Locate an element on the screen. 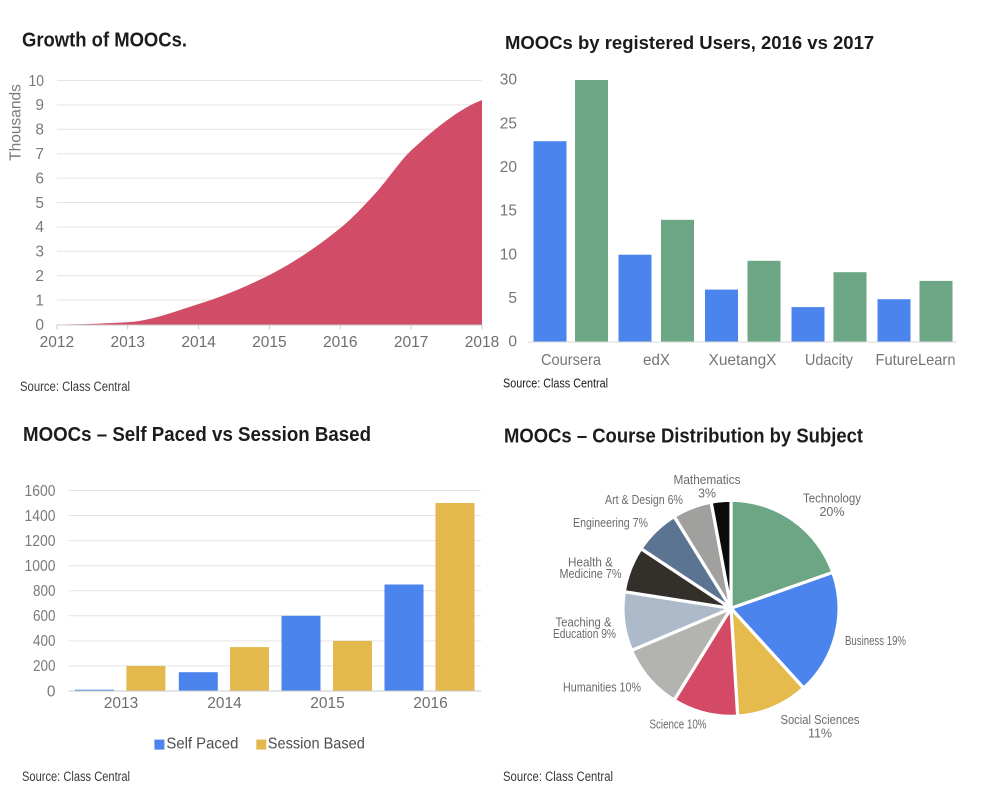 This screenshot has height=798, width=1000. svg-text: Mathematics is located at coordinates (707, 480).